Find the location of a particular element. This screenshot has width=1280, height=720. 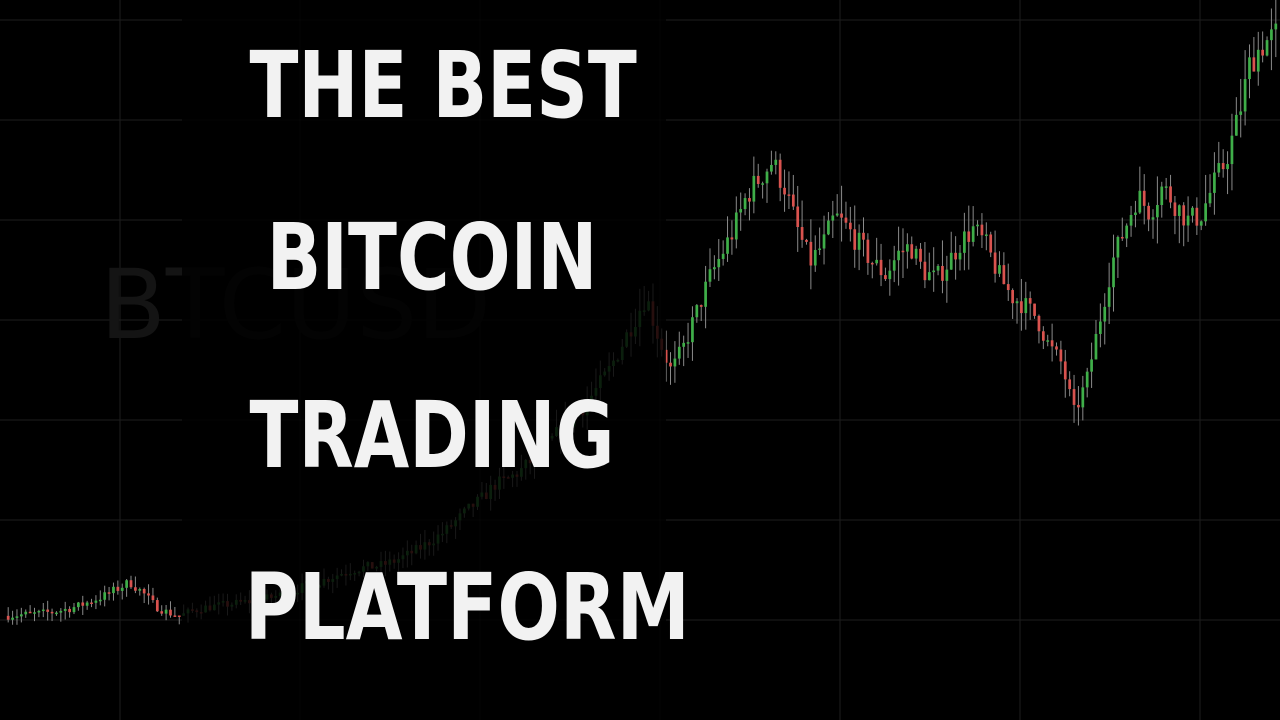

headline-line-3: TRADING is located at coordinates (432, 435).